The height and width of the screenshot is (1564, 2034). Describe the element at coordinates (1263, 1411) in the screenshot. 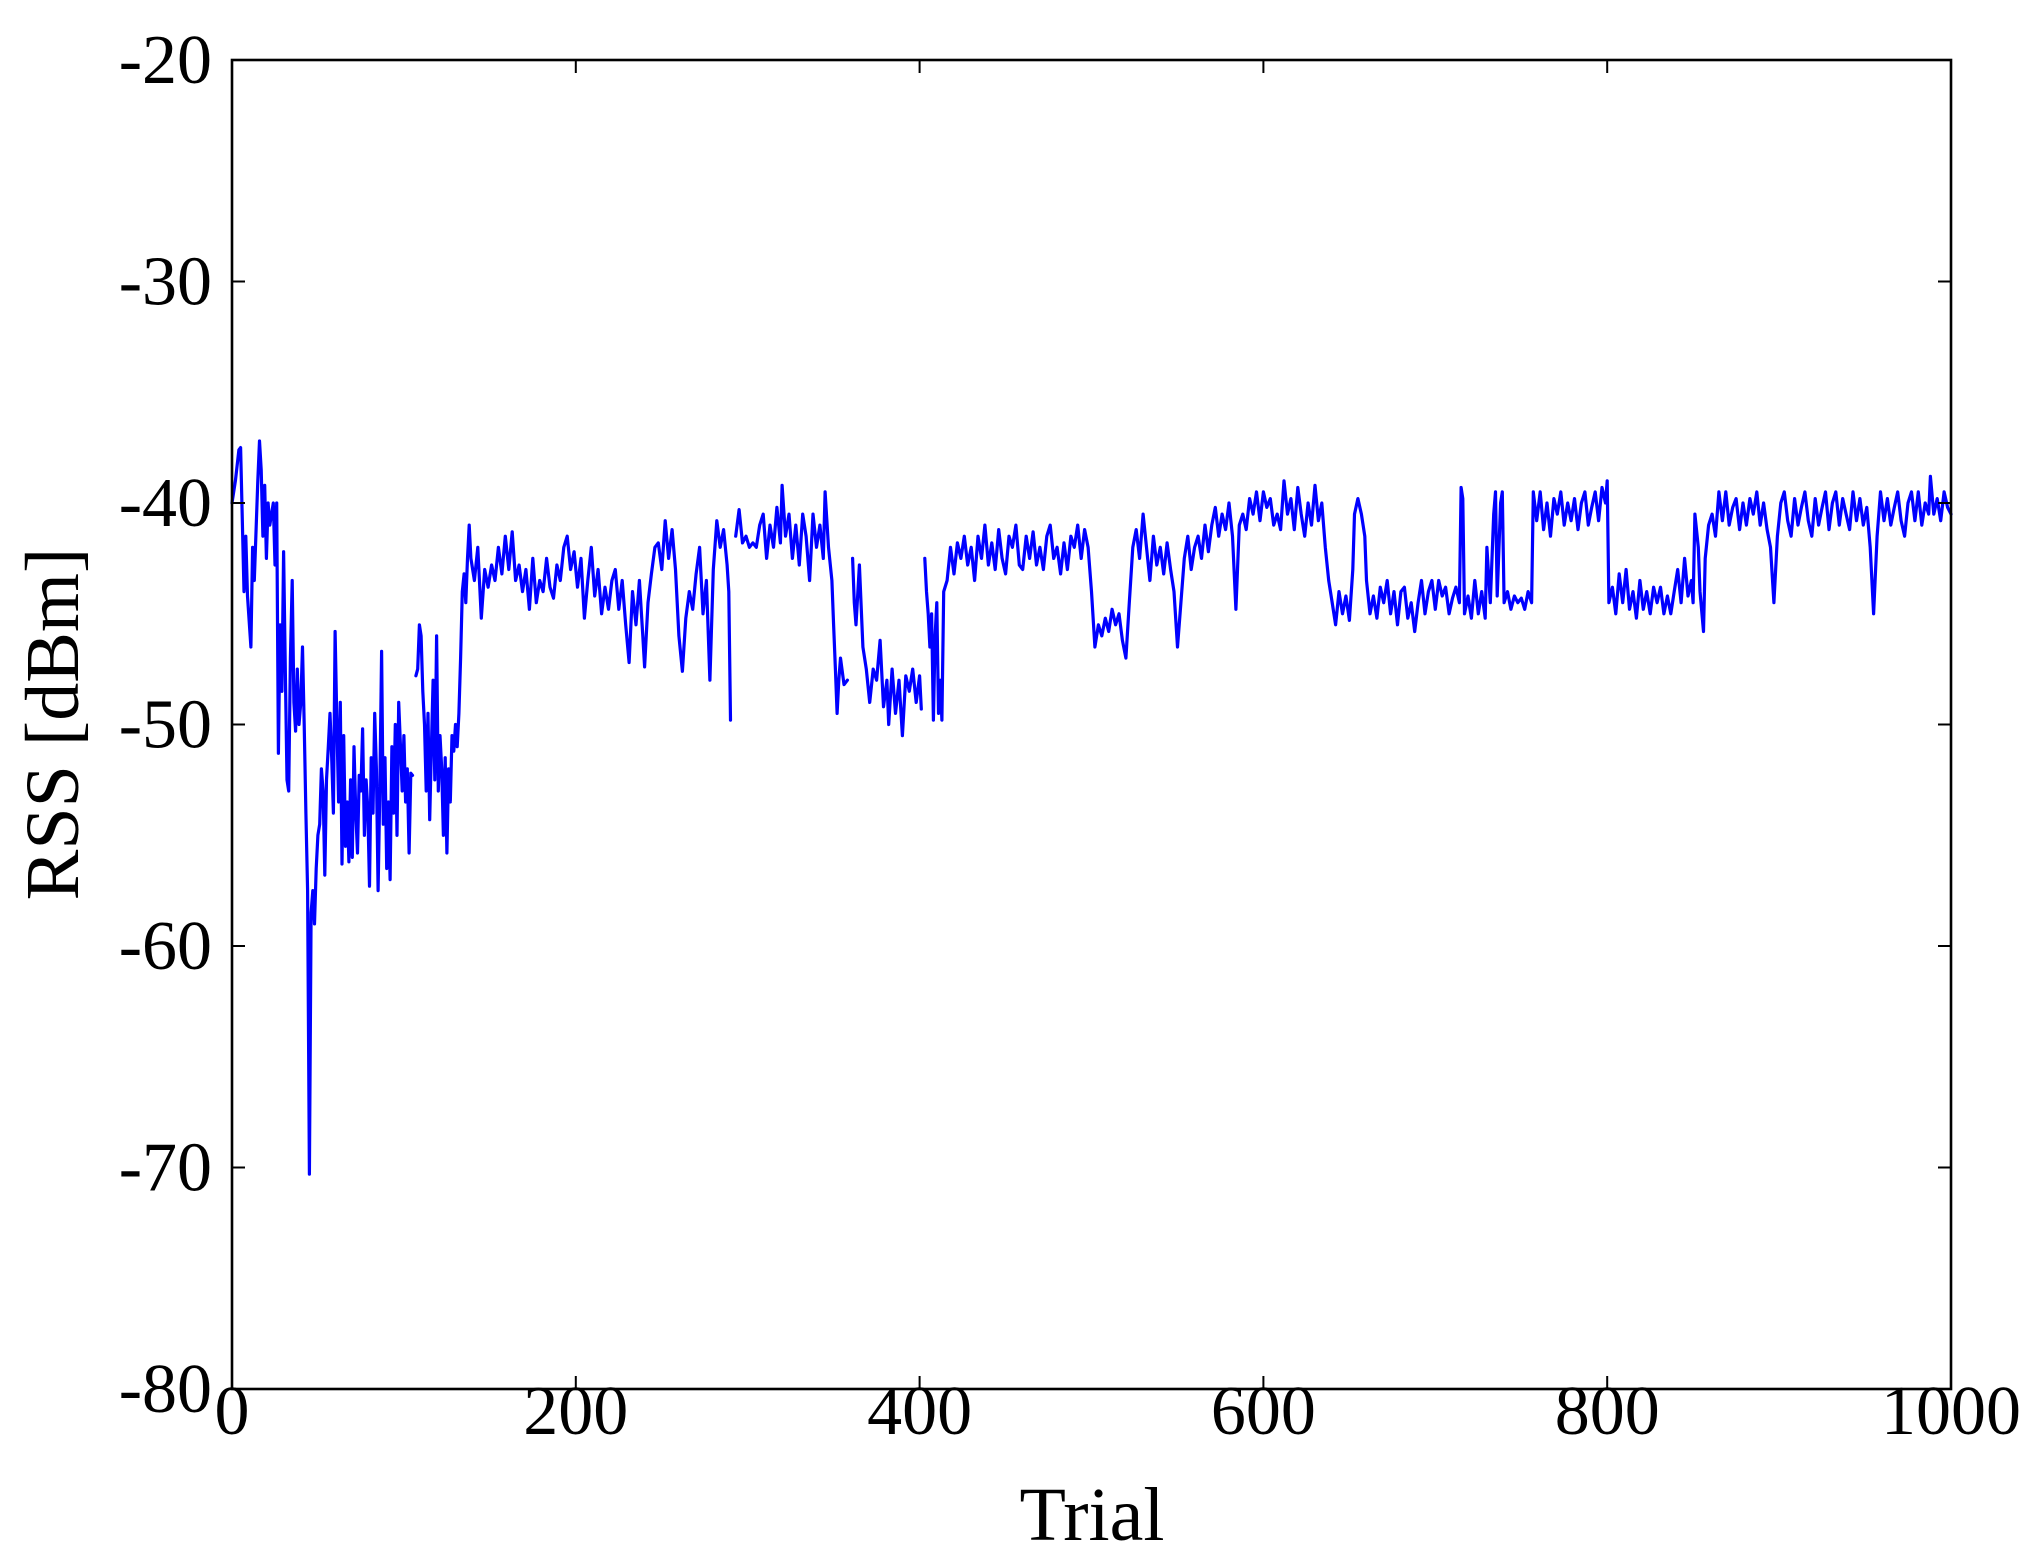

I see `x-tick-label: 600` at that location.